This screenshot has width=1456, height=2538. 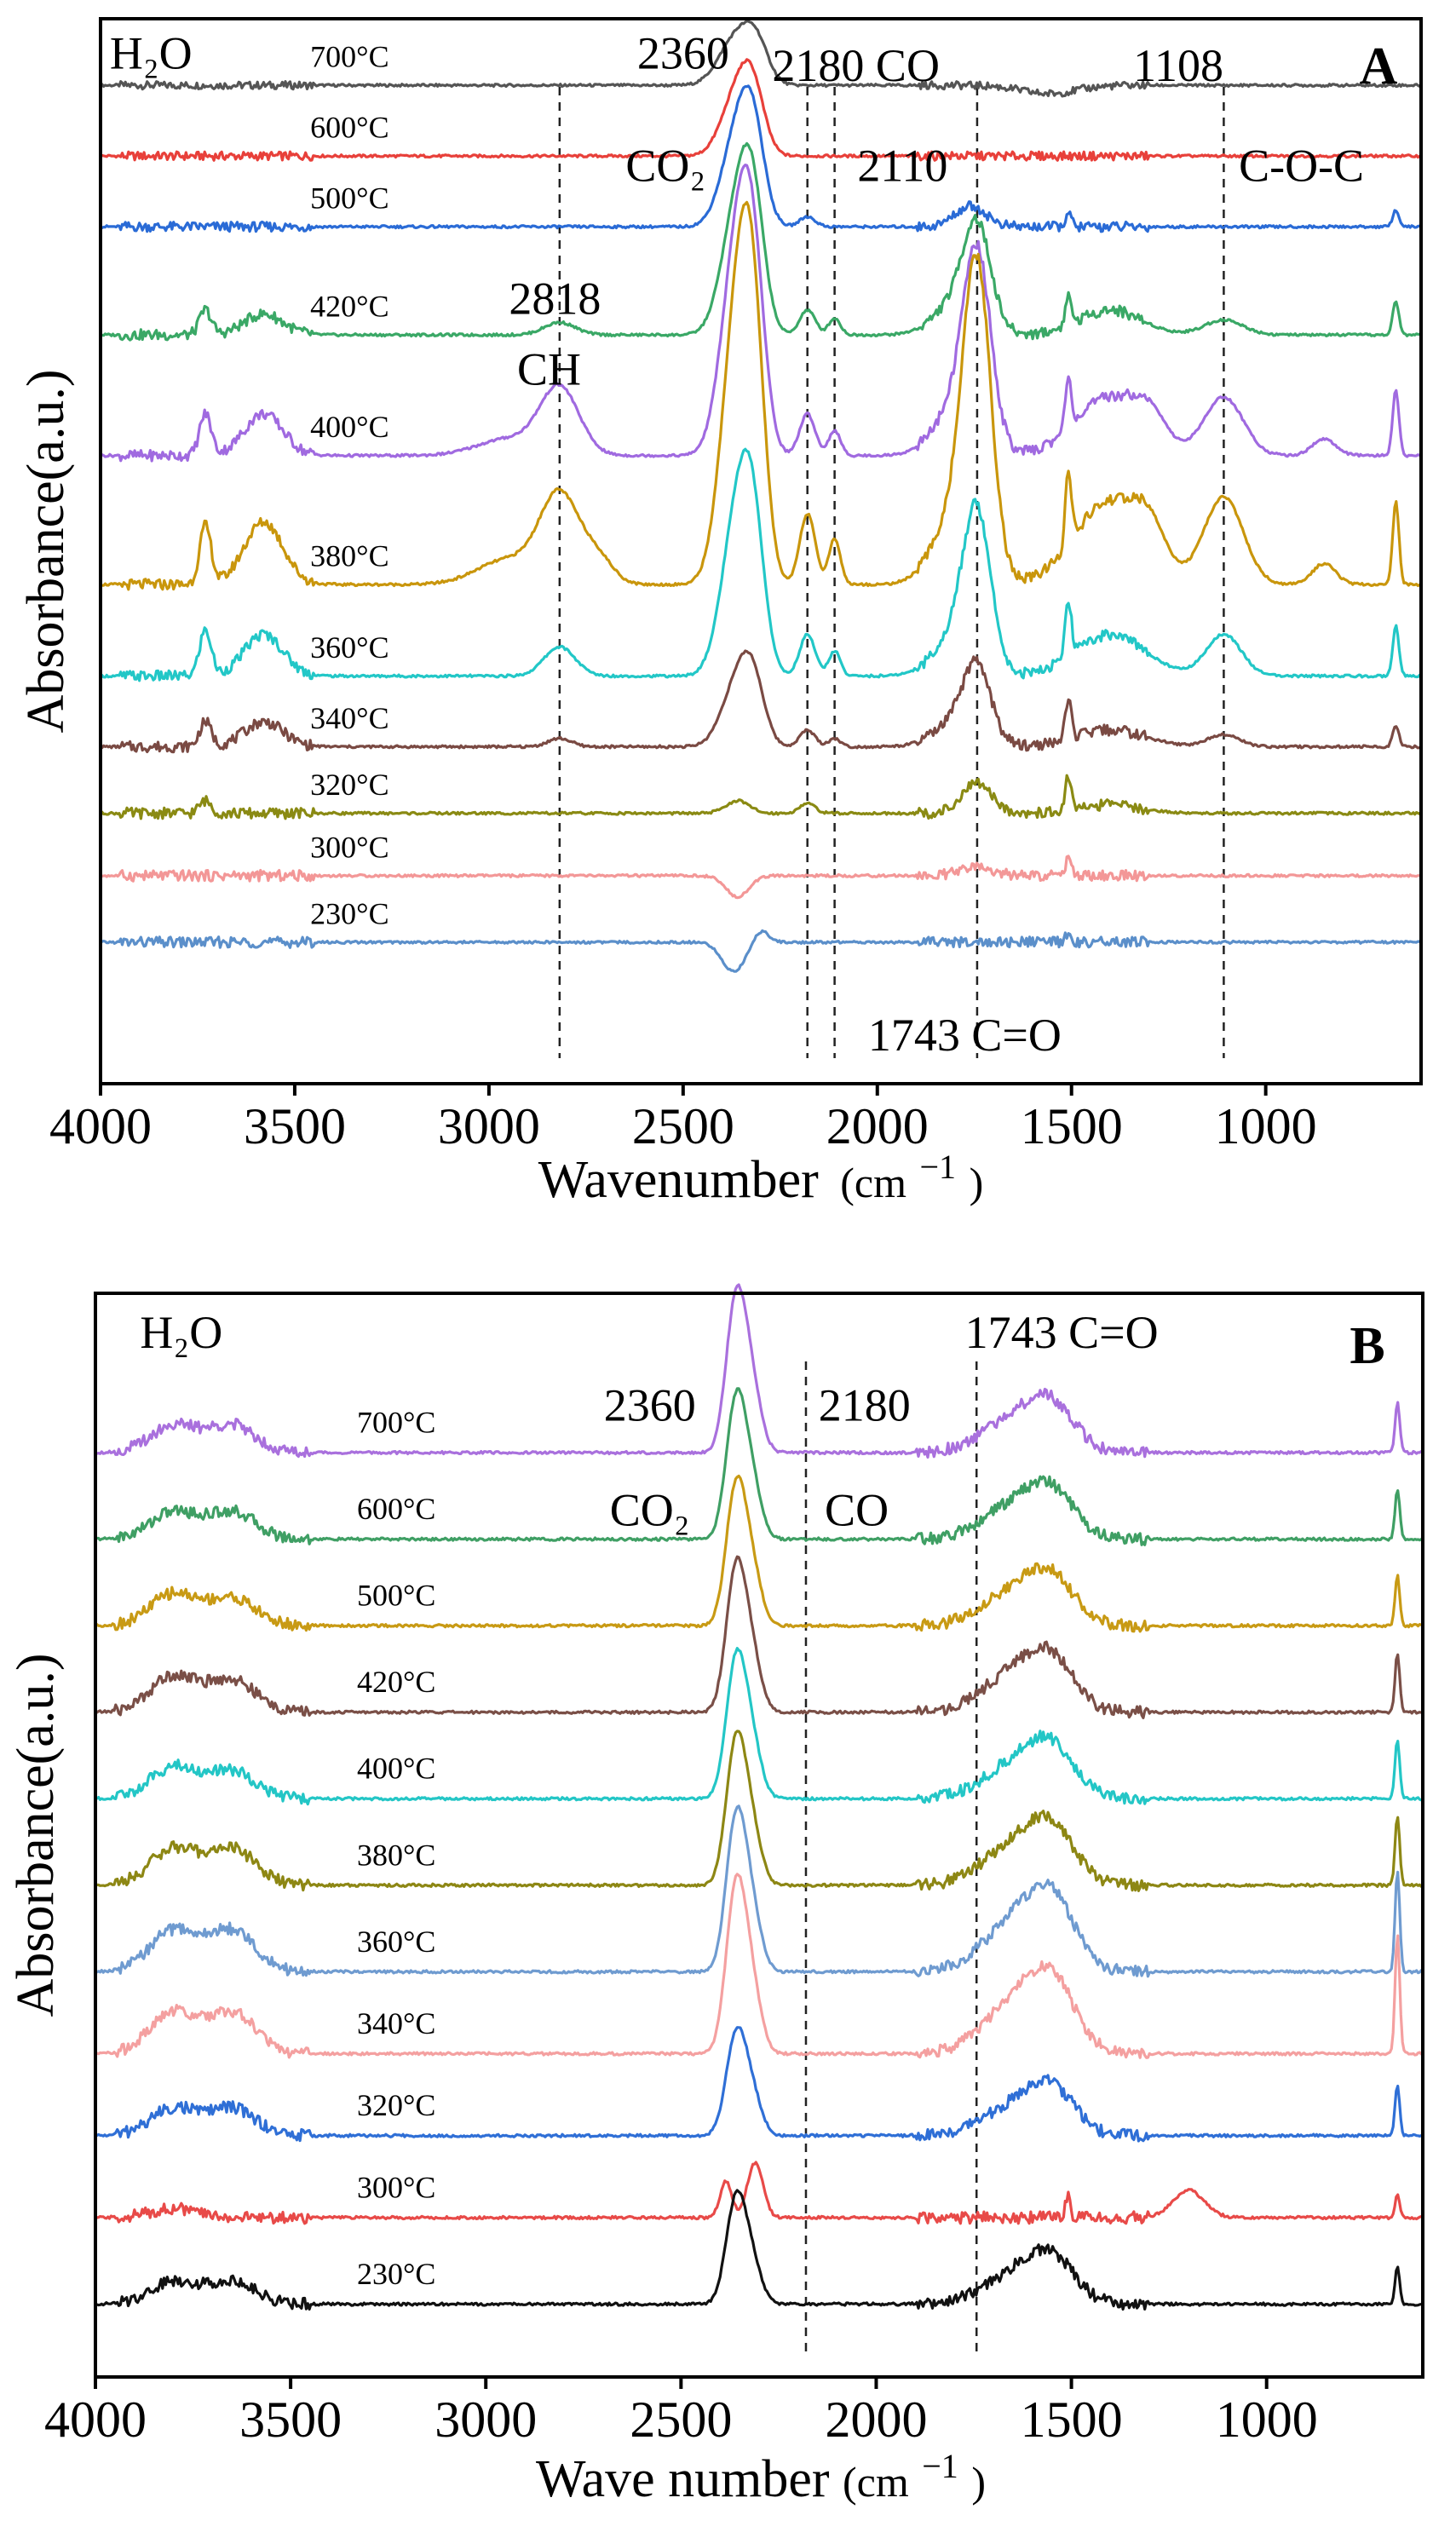 What do you see at coordinates (678, 1180) in the screenshot?
I see `panel-a-xlabel: Wavenumber` at bounding box center [678, 1180].